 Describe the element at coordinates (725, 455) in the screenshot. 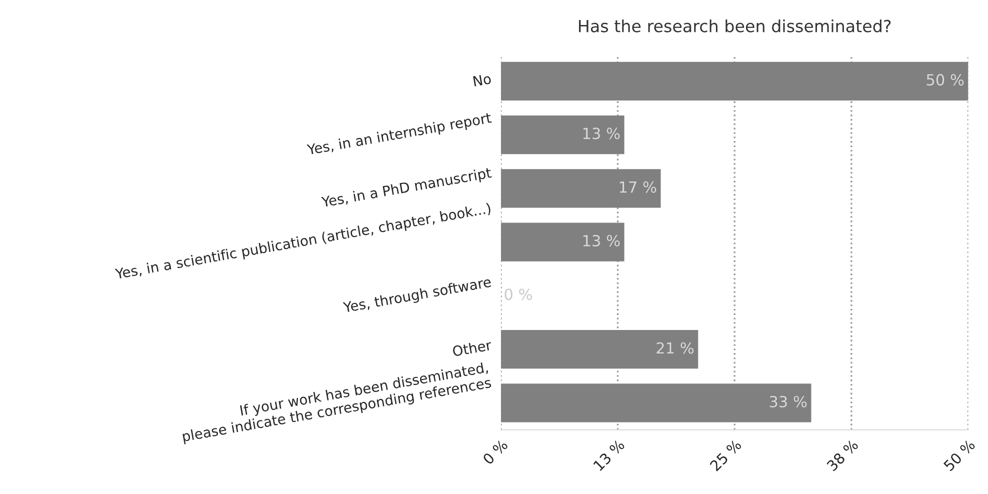

I see `x-tick-label: 25 %` at that location.